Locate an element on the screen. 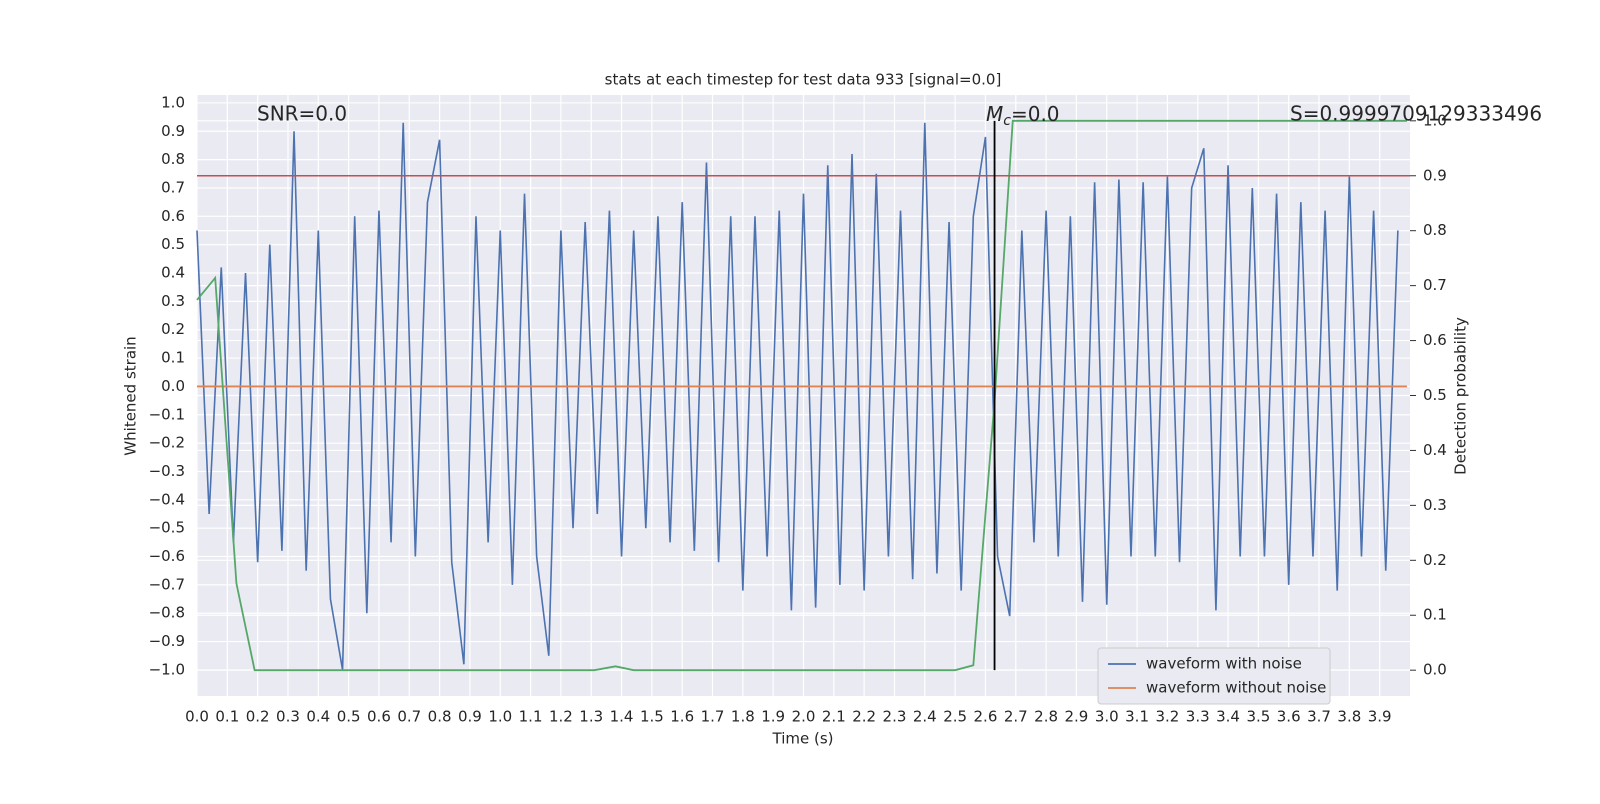 This screenshot has height=804, width=1600. x-tick-label: 0.1 is located at coordinates (227, 717).